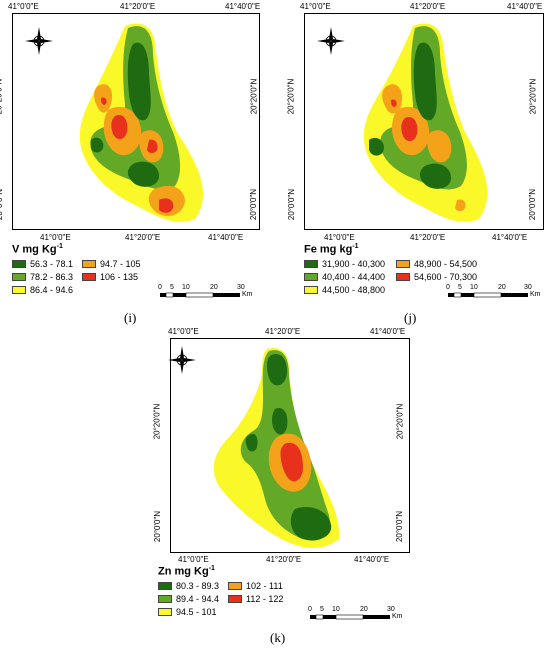  What do you see at coordinates (187, 612) in the screenshot?
I see `legend-item: 94.5 - 101` at bounding box center [187, 612].